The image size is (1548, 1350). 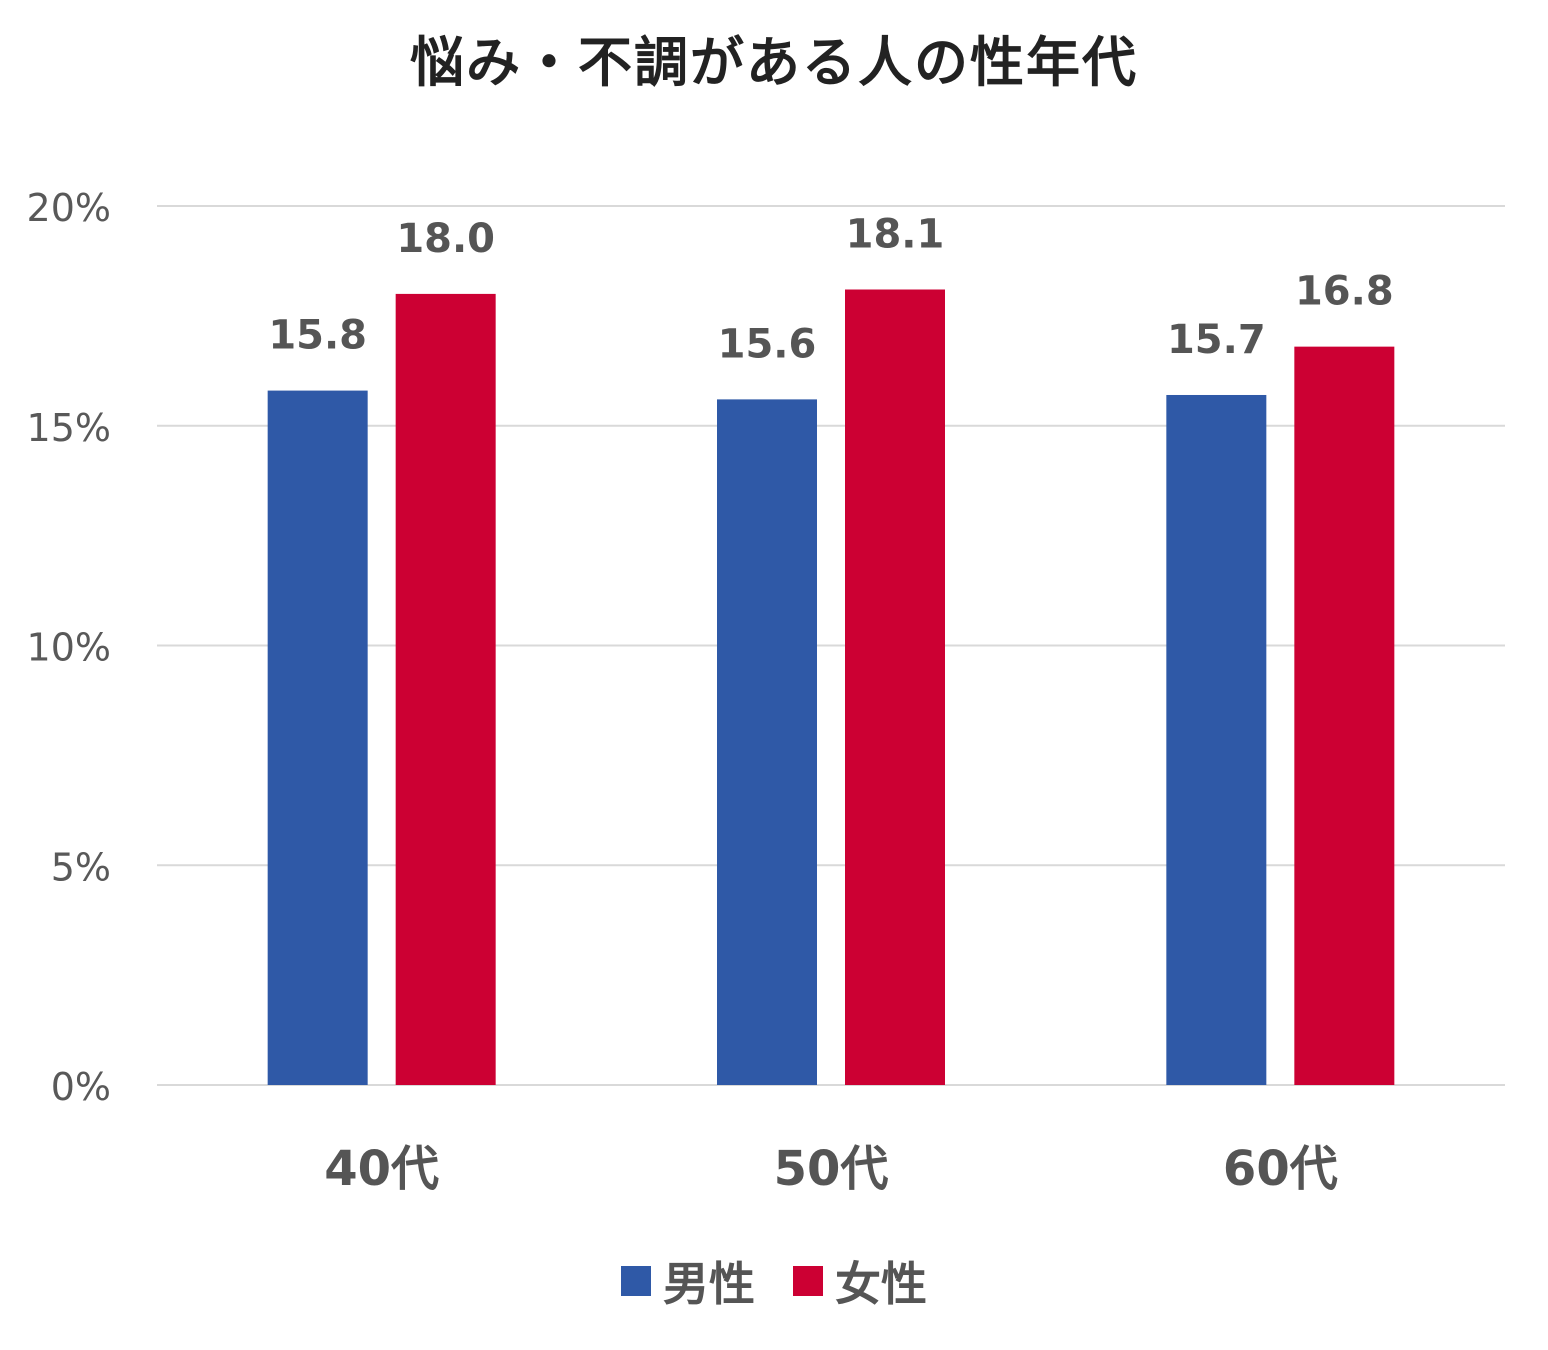 I want to click on legend-swatch-female, so click(x=808, y=1281).